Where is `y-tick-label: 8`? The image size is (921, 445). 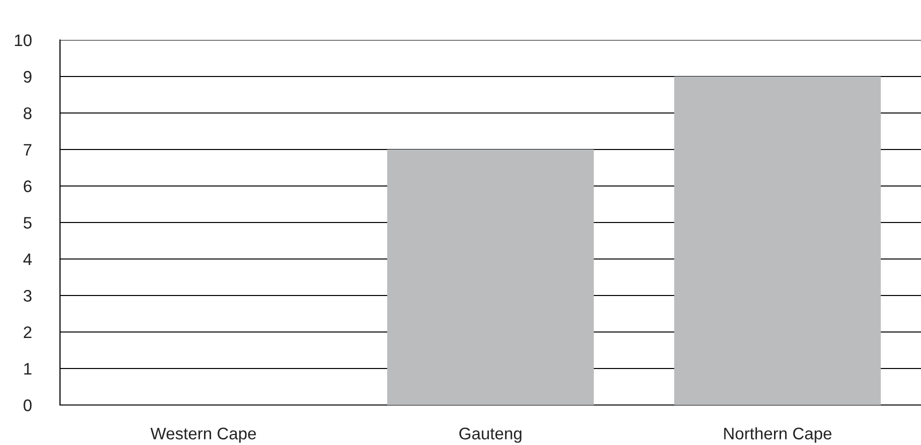 y-tick-label: 8 is located at coordinates (28, 113).